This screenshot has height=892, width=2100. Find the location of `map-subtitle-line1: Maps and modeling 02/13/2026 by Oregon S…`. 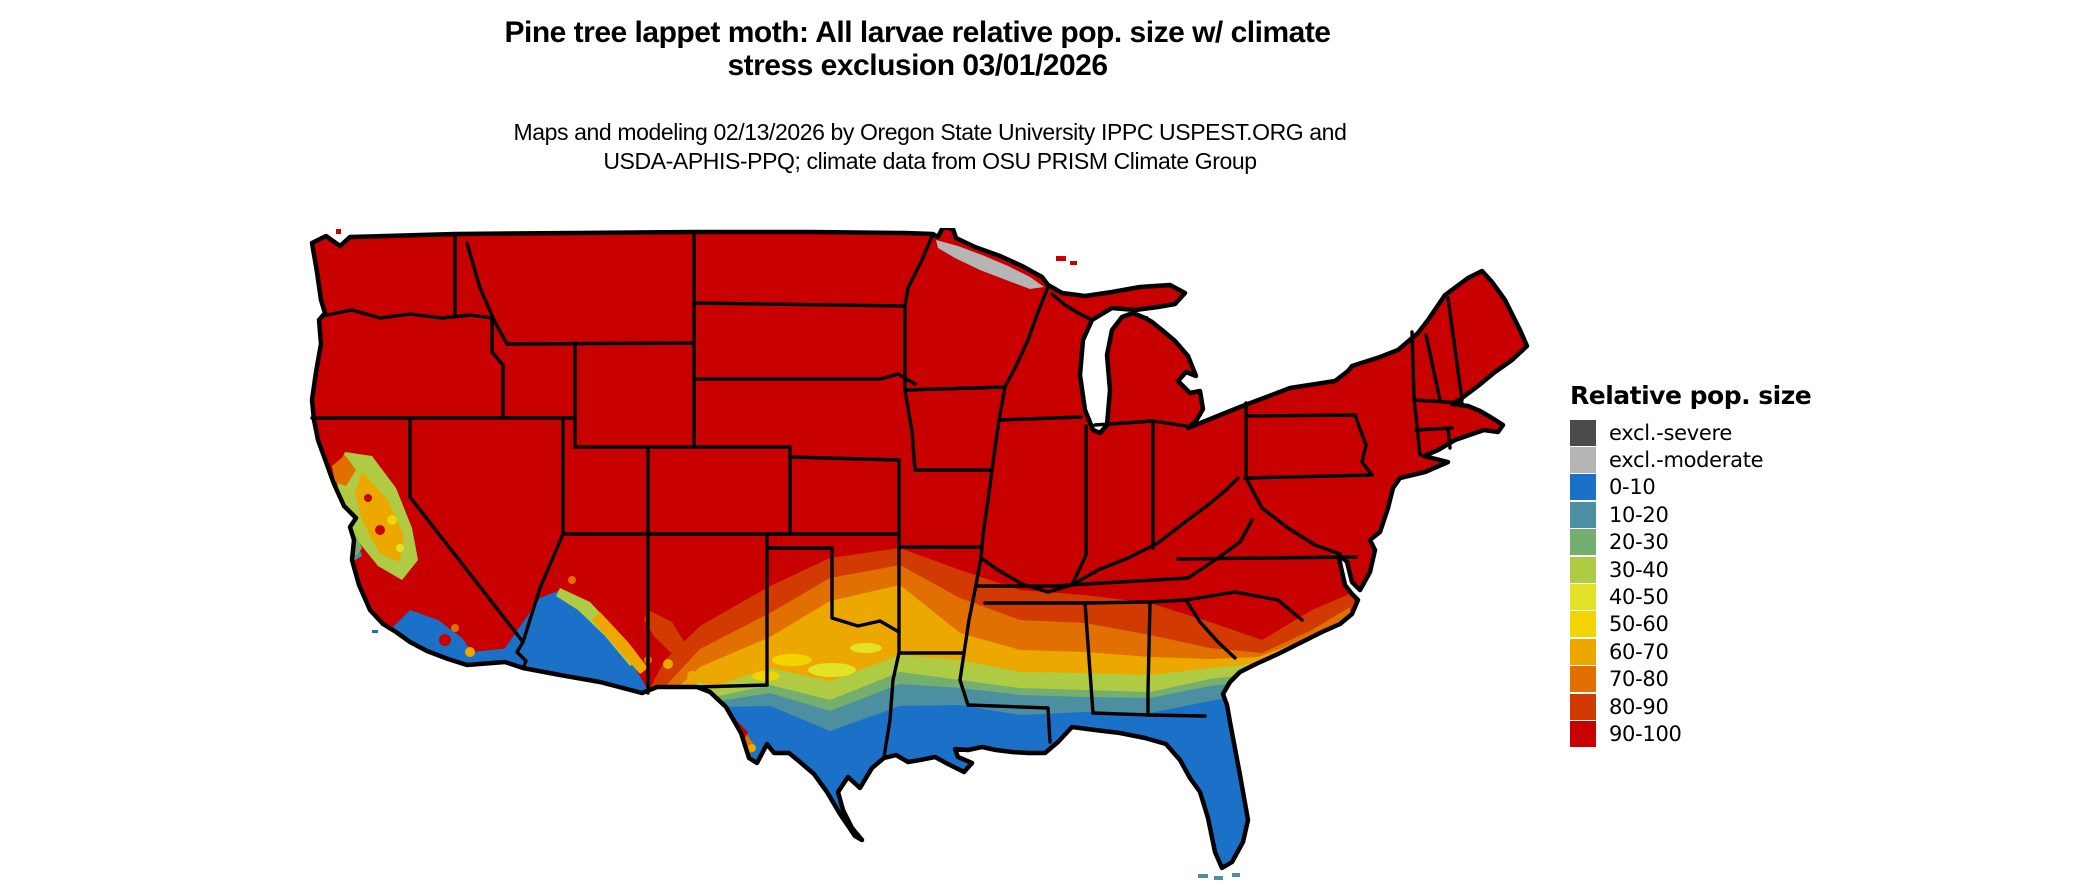

map-subtitle-line1: Maps and modeling 02/13/2026 by Oregon S… is located at coordinates (930, 132).